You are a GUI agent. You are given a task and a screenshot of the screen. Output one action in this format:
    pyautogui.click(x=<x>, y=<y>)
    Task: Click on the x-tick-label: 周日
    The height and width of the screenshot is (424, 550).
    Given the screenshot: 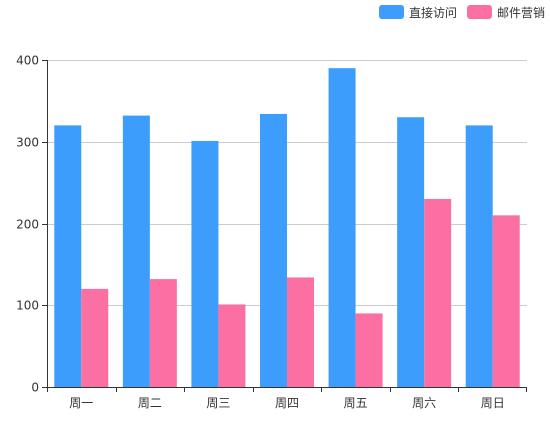 What is the action you would take?
    pyautogui.click(x=493, y=403)
    